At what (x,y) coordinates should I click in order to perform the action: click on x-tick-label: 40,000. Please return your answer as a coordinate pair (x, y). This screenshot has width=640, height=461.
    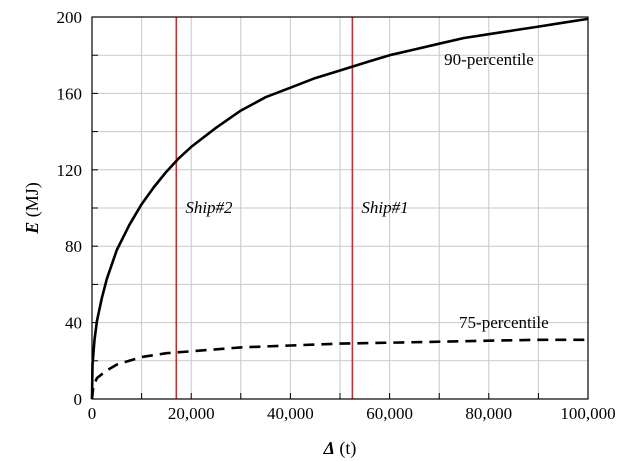
    Looking at the image, I should click on (290, 413).